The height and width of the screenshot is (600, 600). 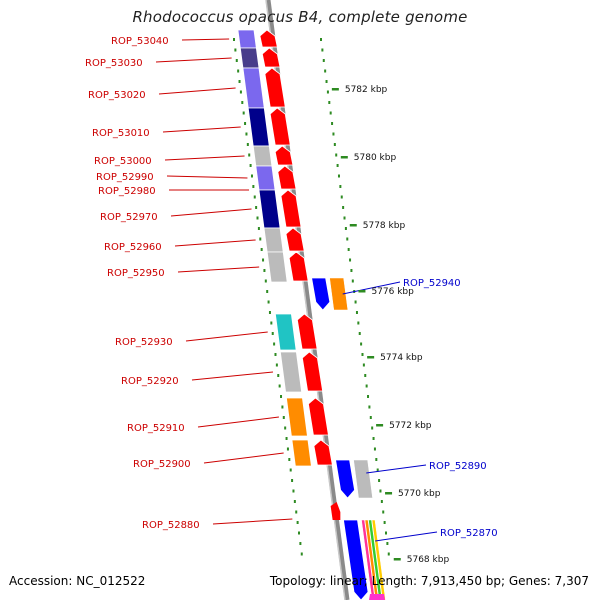 I want to click on gene-block-partial, so click(x=377, y=597).